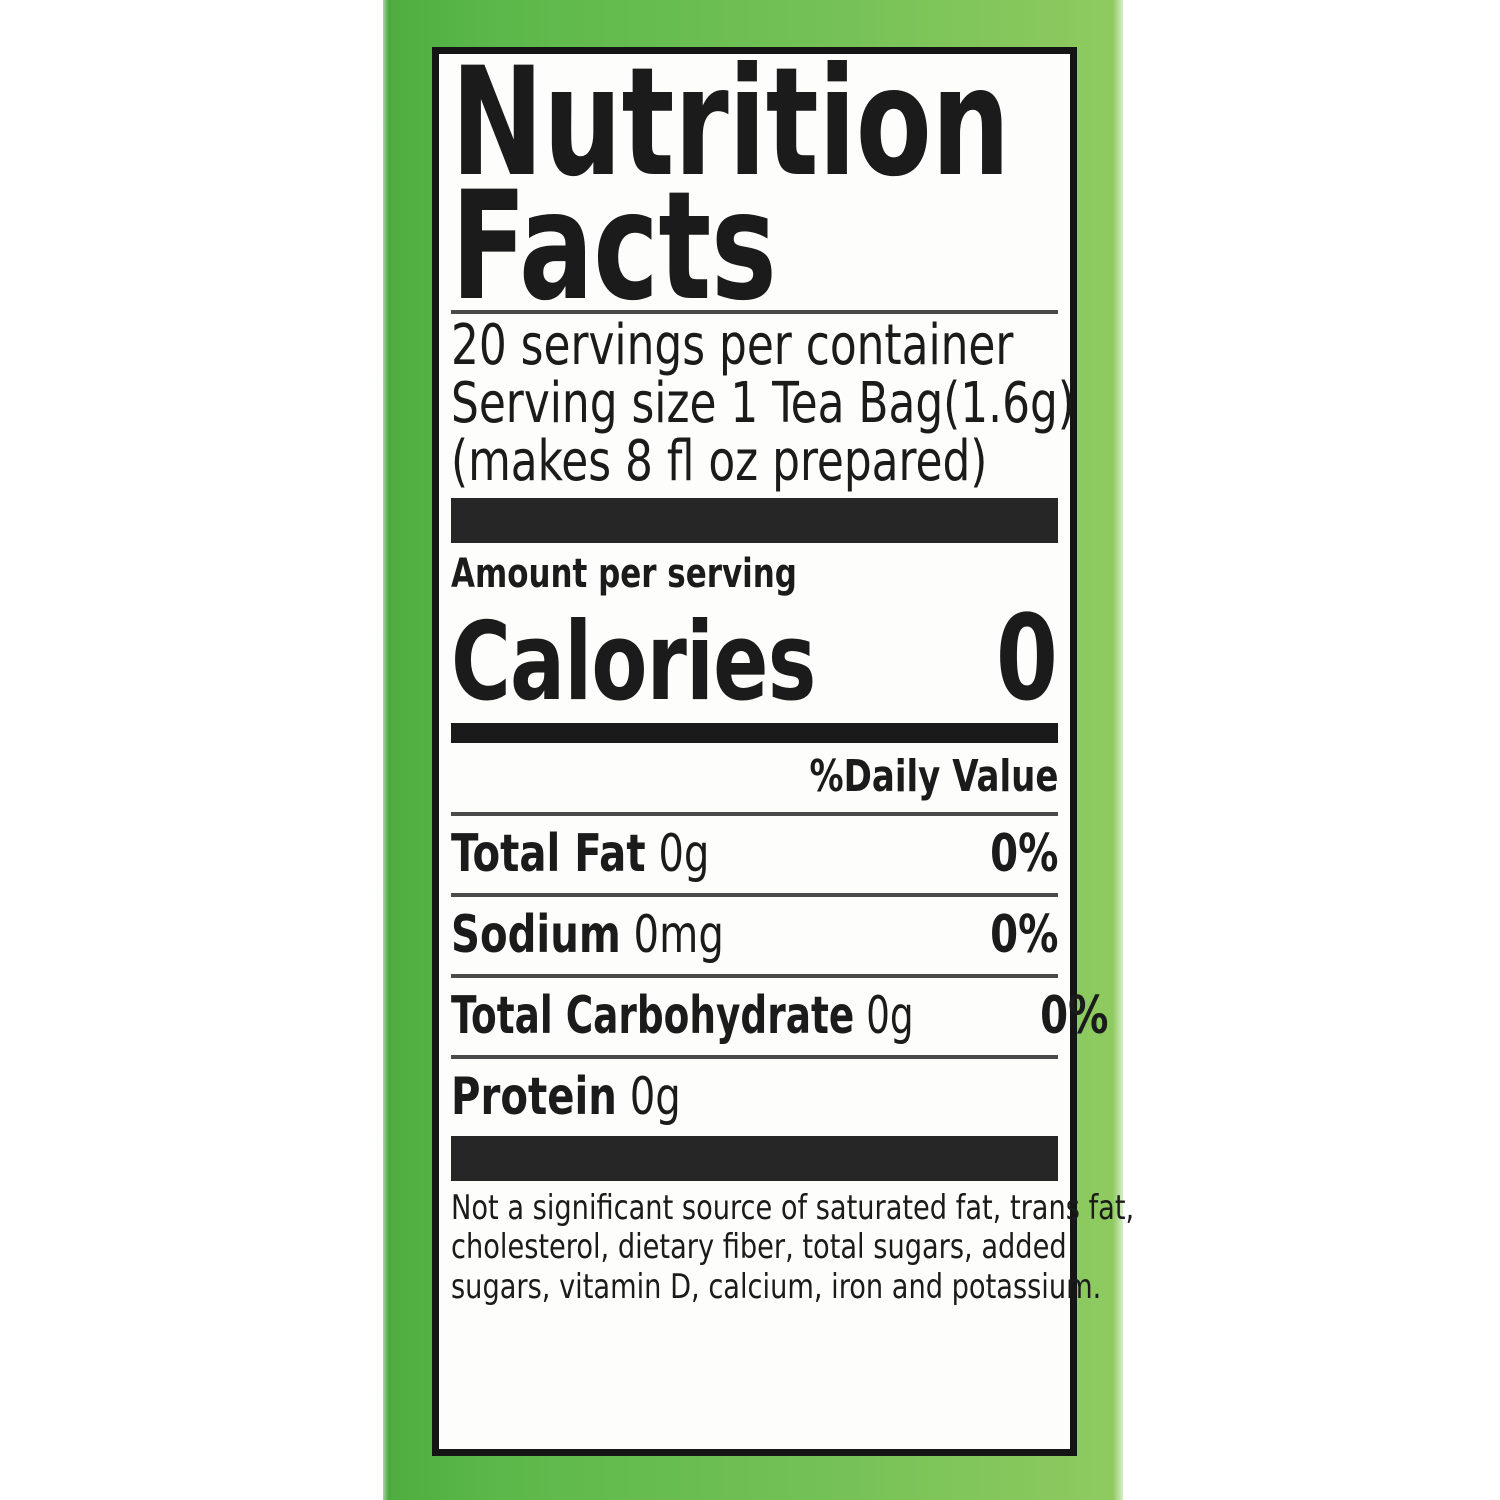 This screenshot has width=1500, height=1500. What do you see at coordinates (754, 1056) in the screenshot?
I see `divider-above-protein` at bounding box center [754, 1056].